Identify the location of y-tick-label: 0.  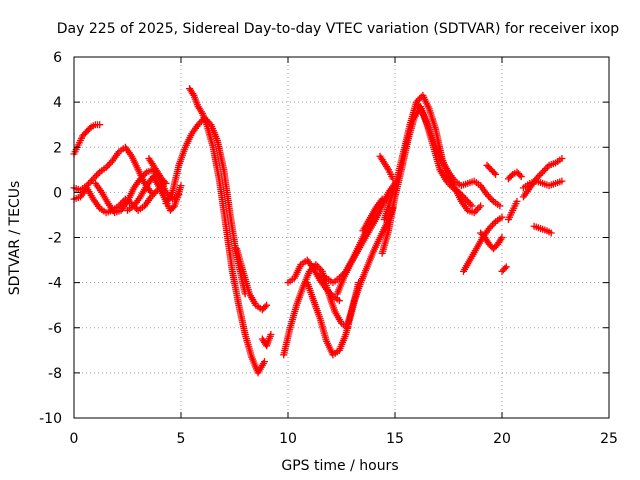
(57, 193).